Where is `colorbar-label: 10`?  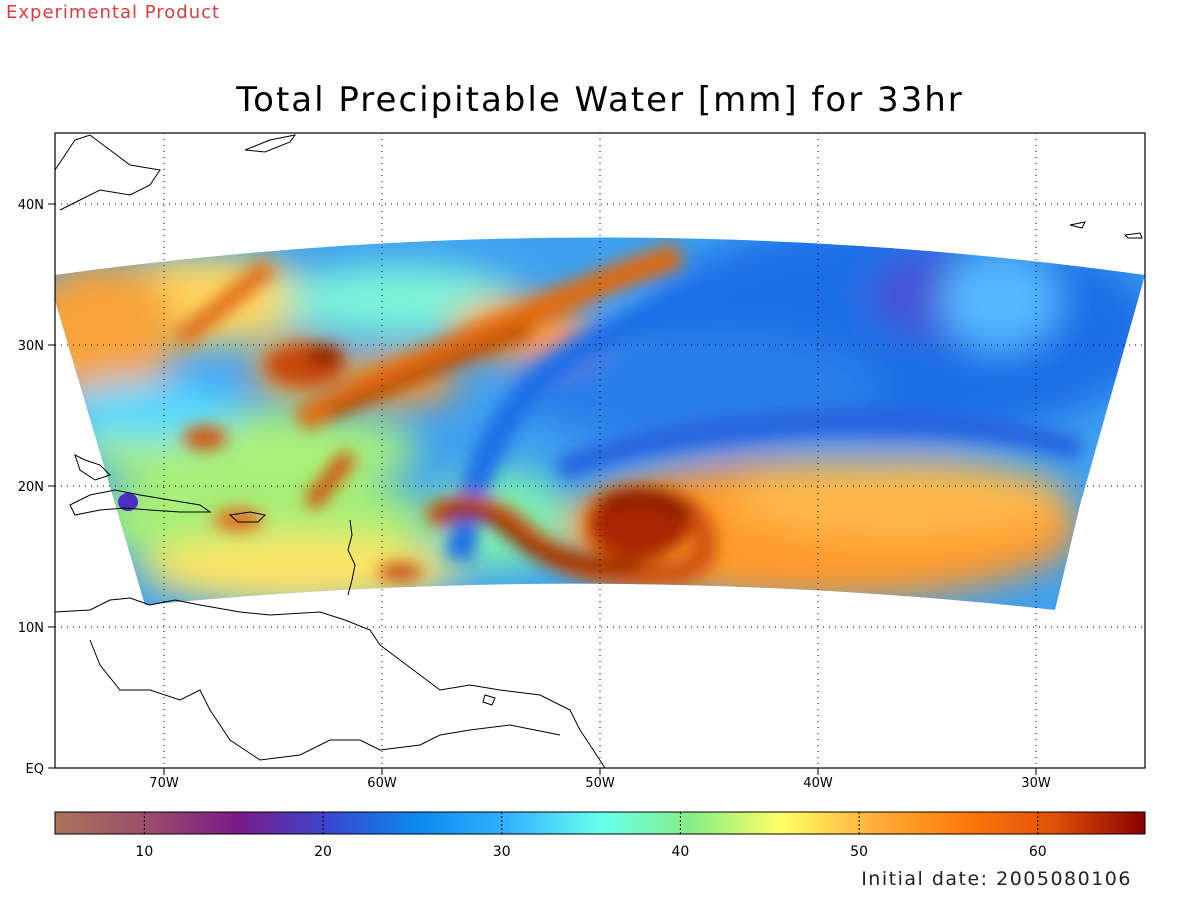 colorbar-label: 10 is located at coordinates (144, 852).